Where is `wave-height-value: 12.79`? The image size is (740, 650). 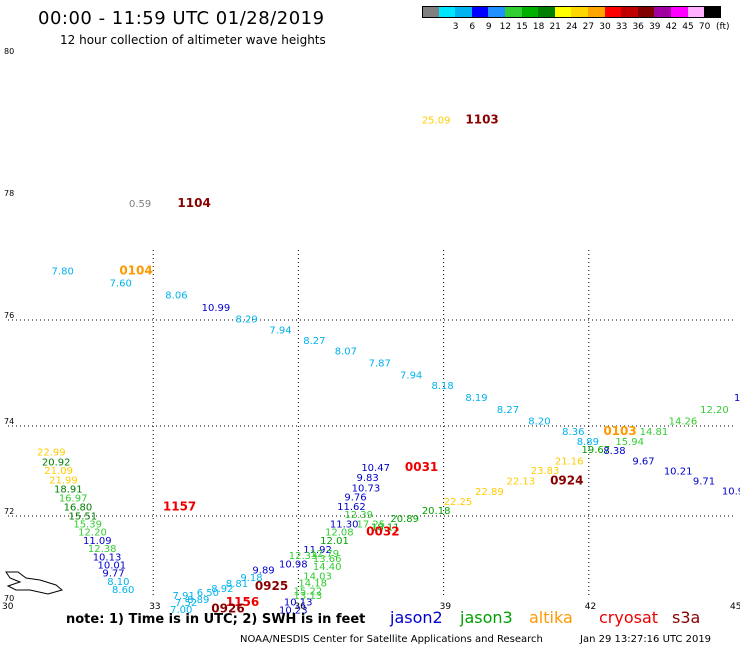 wave-height-value: 12.79 is located at coordinates (325, 554).